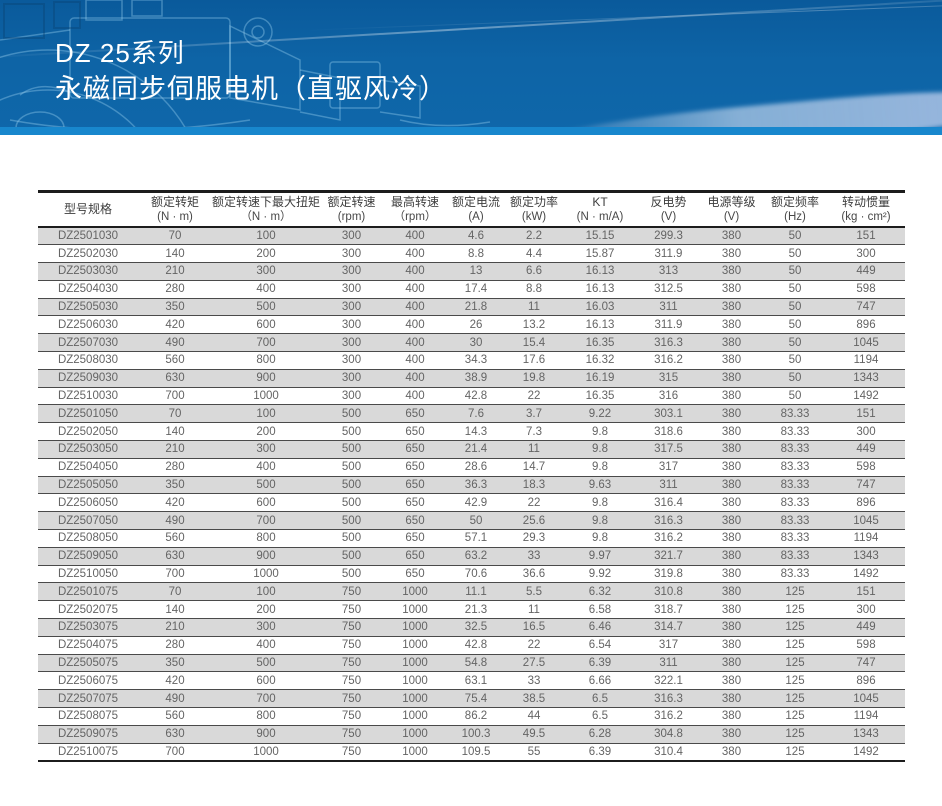  Describe the element at coordinates (600, 396) in the screenshot. I see `value-cell: 16.35` at that location.